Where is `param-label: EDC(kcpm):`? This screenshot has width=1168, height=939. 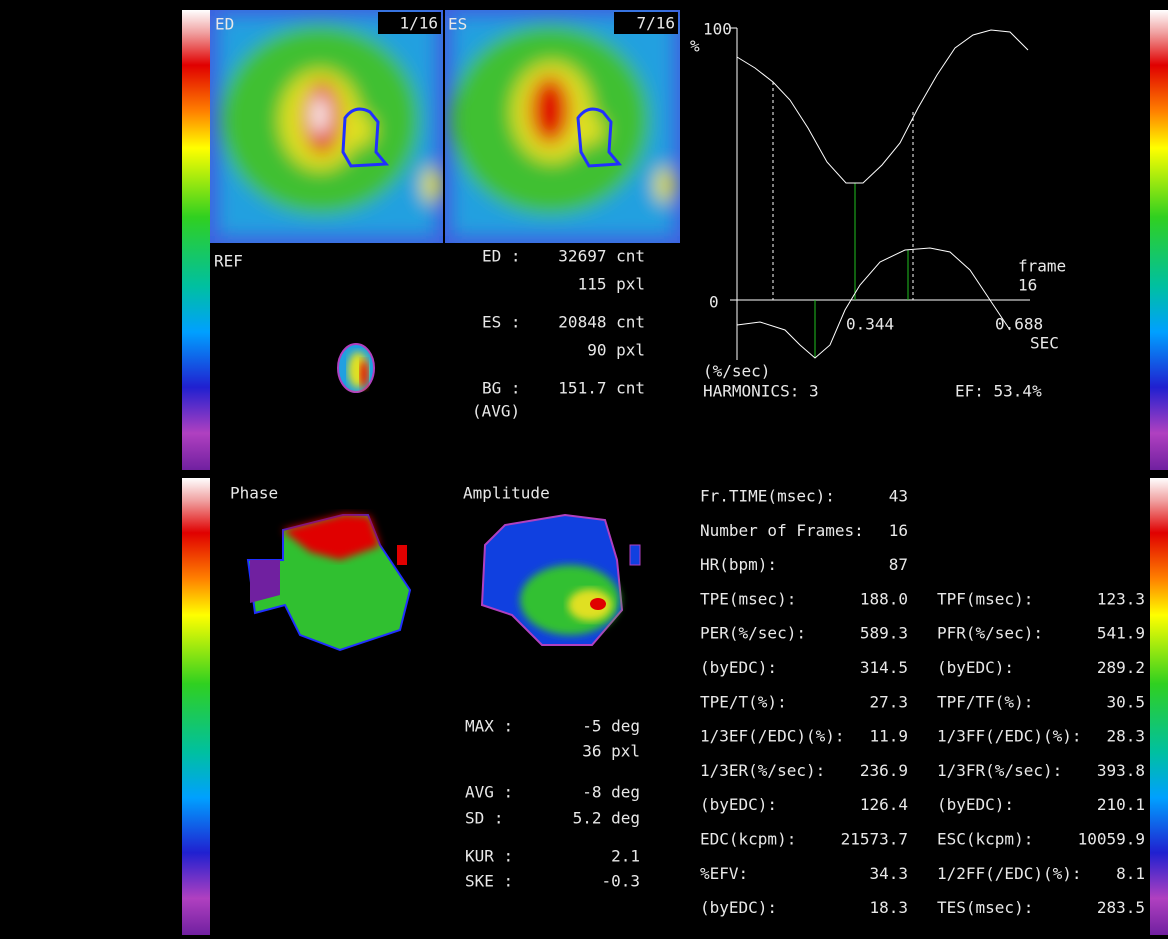
param-label: EDC(kcpm): is located at coordinates (748, 839).